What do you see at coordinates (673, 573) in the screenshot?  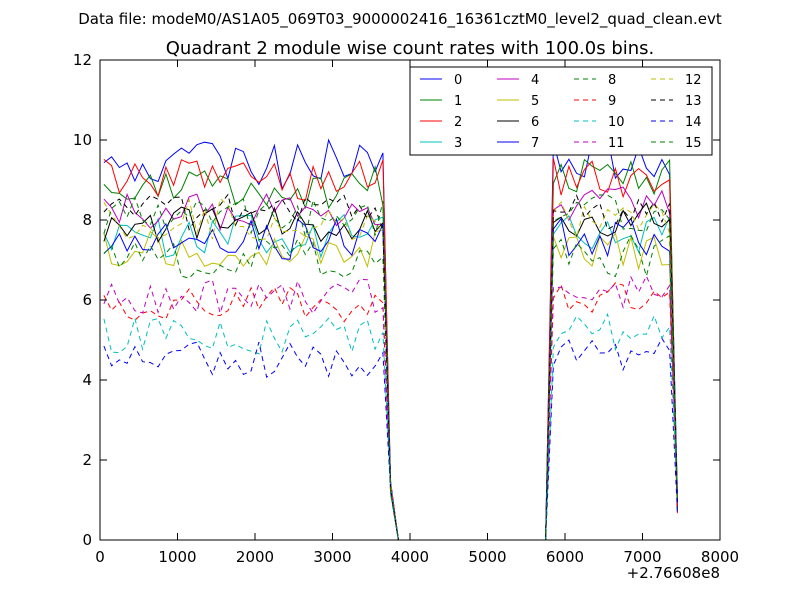 I see `x-offset-label: +2.76608e8` at bounding box center [673, 573].